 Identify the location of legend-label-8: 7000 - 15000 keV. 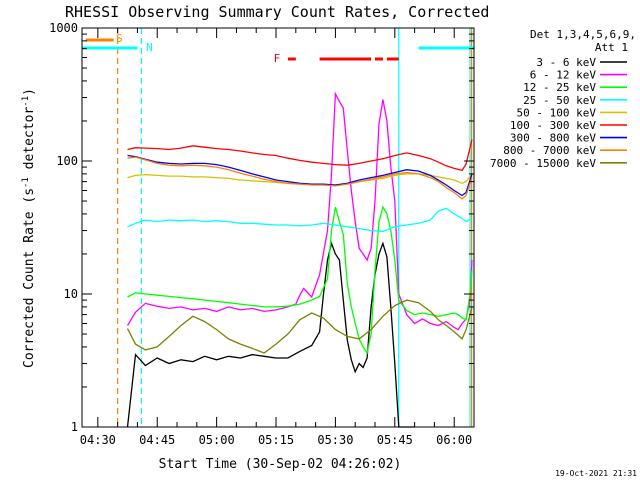
(543, 163).